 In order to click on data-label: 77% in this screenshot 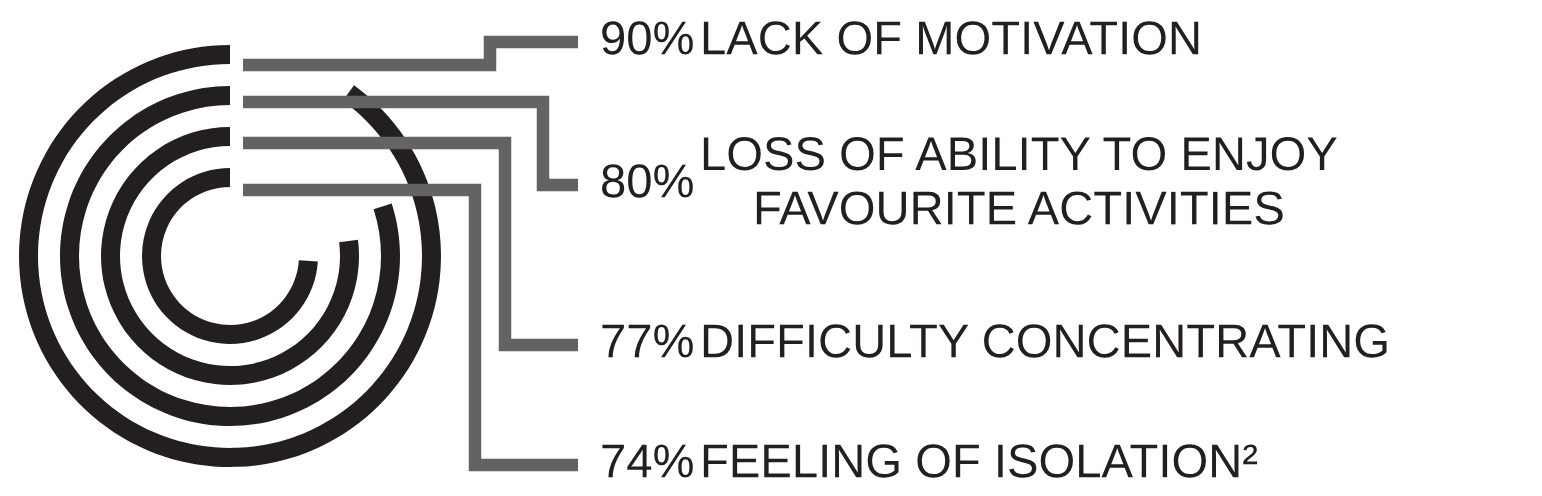, I will do `click(647, 341)`.